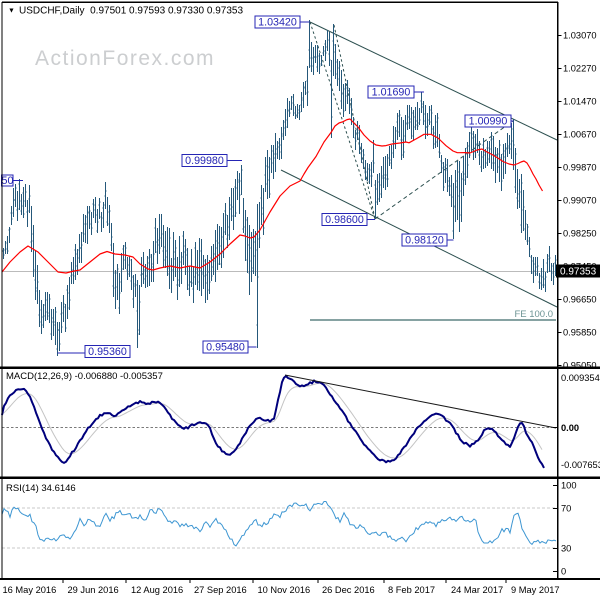 The width and height of the screenshot is (600, 600). Describe the element at coordinates (580, 465) in the screenshot. I see `svg-text: -0.007653` at that location.